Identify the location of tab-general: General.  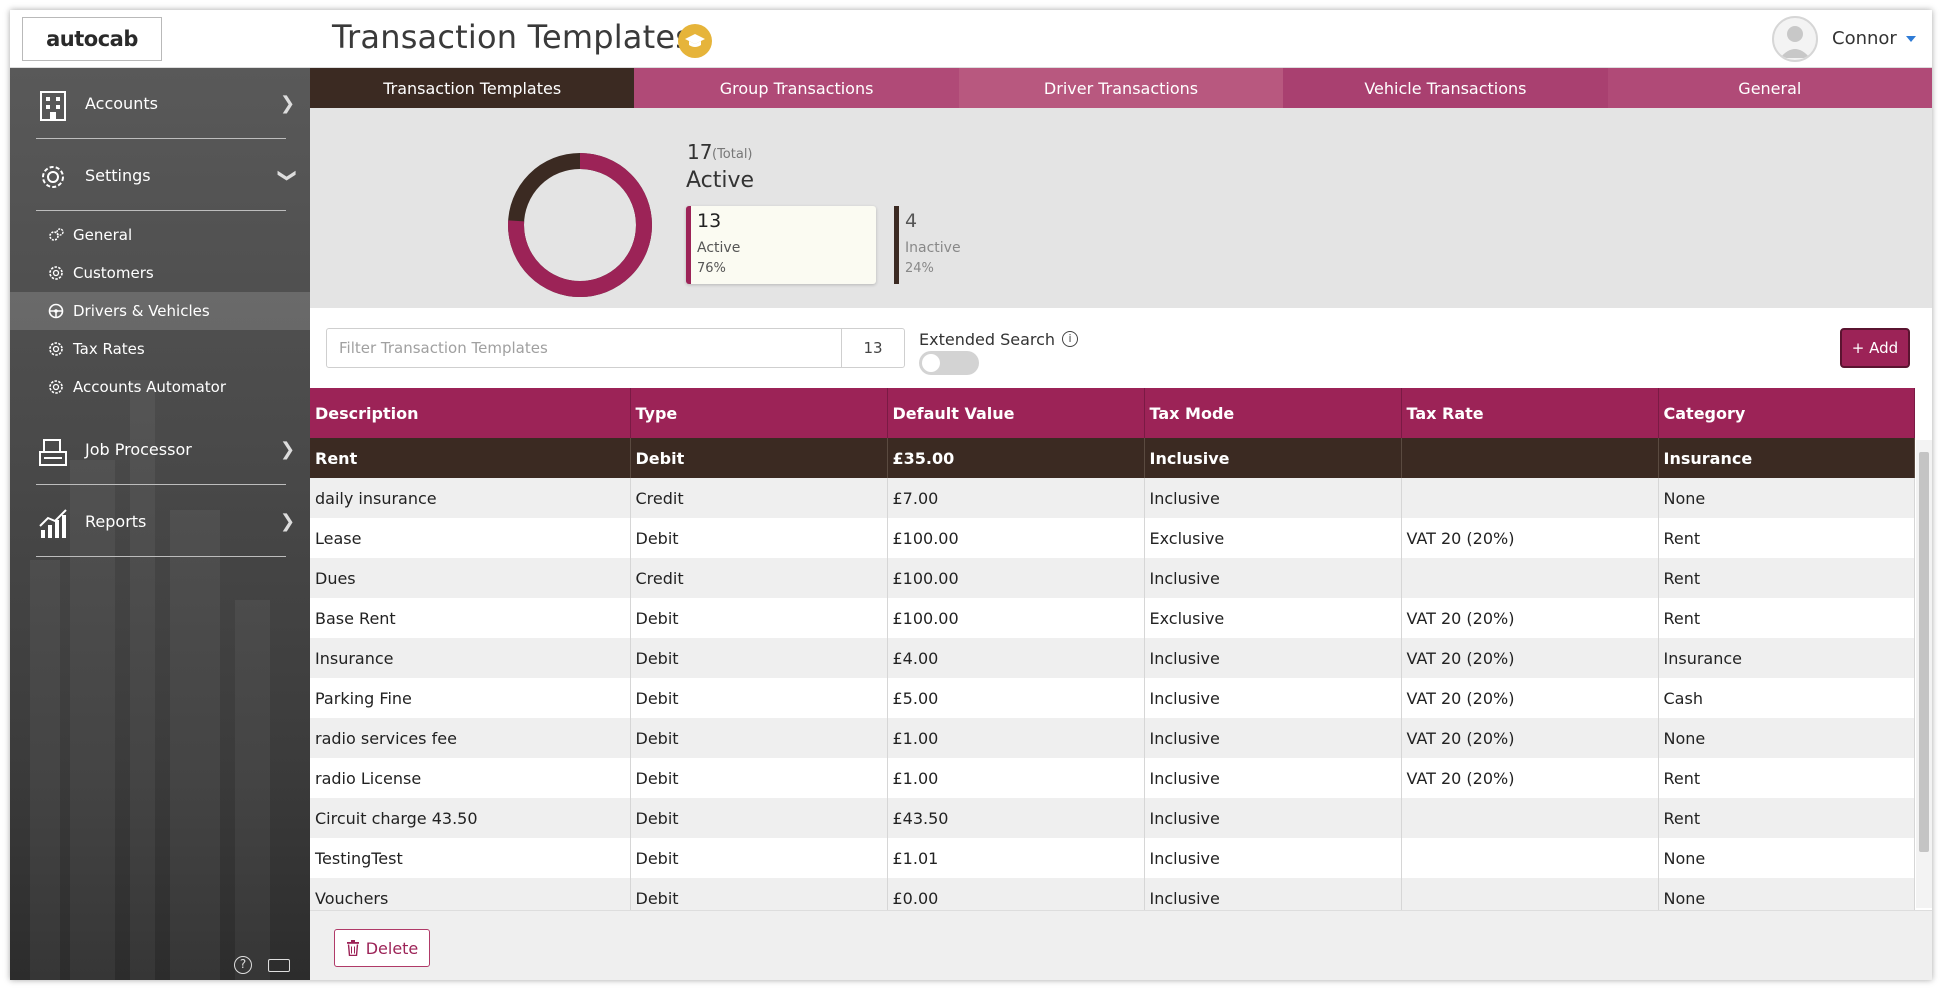
(1769, 88).